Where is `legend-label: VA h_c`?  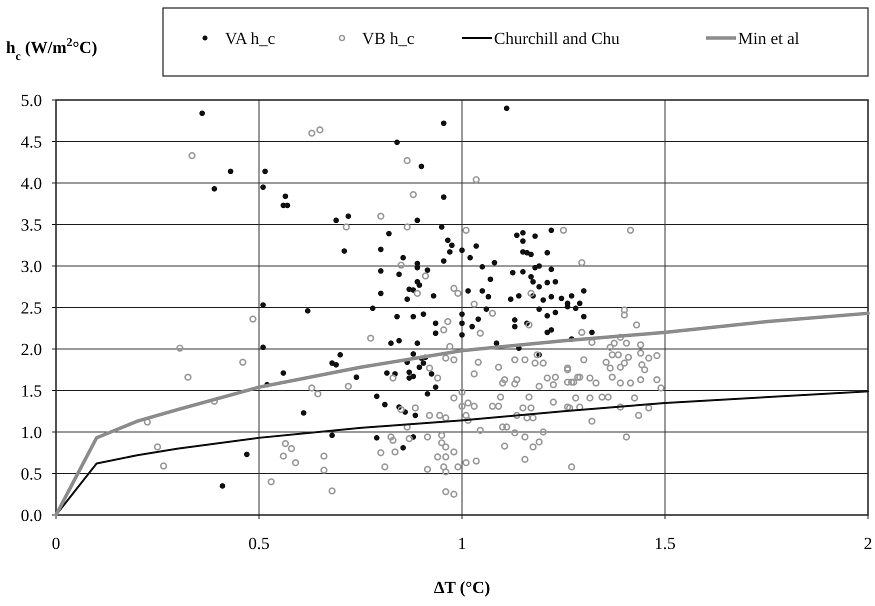
legend-label: VA h_c is located at coordinates (250, 38).